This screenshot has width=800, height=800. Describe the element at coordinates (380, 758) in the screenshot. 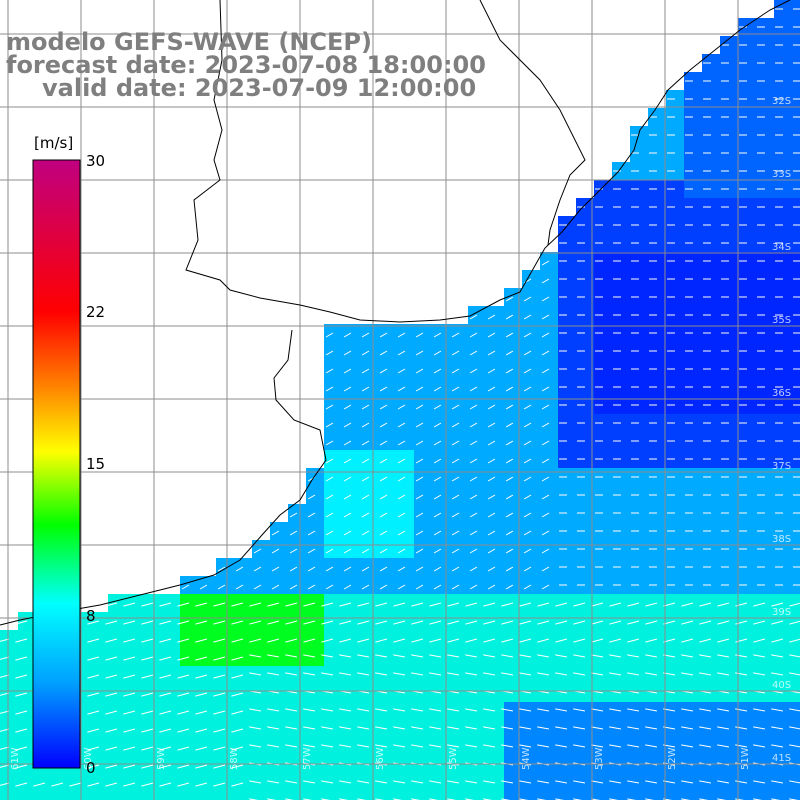

I see `longitude-label: 56W` at that location.